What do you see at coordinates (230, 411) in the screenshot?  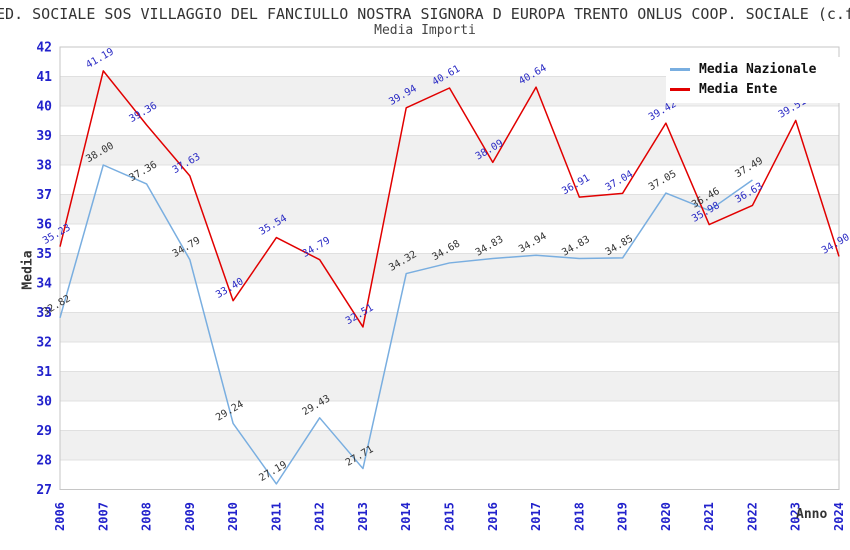 I see `svg-text: 29.24` at bounding box center [230, 411].